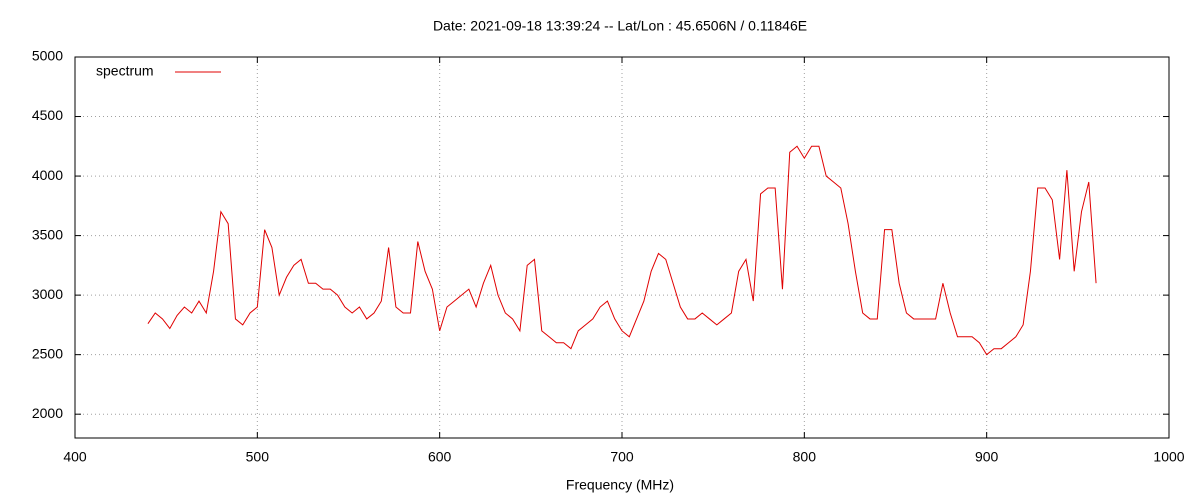 Image resolution: width=1200 pixels, height=500 pixels. I want to click on y-tick-label: 3500, so click(47, 234).